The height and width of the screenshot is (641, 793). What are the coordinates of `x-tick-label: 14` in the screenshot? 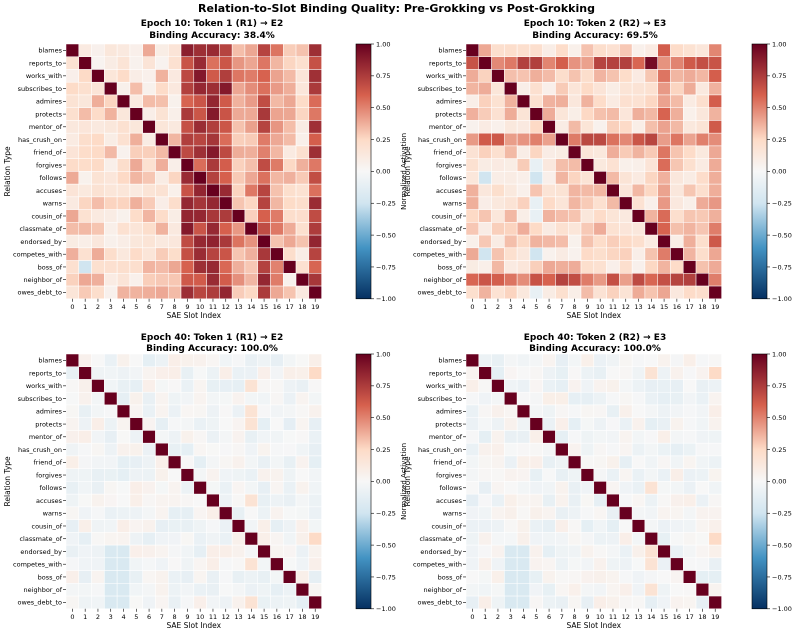 It's located at (251, 617).